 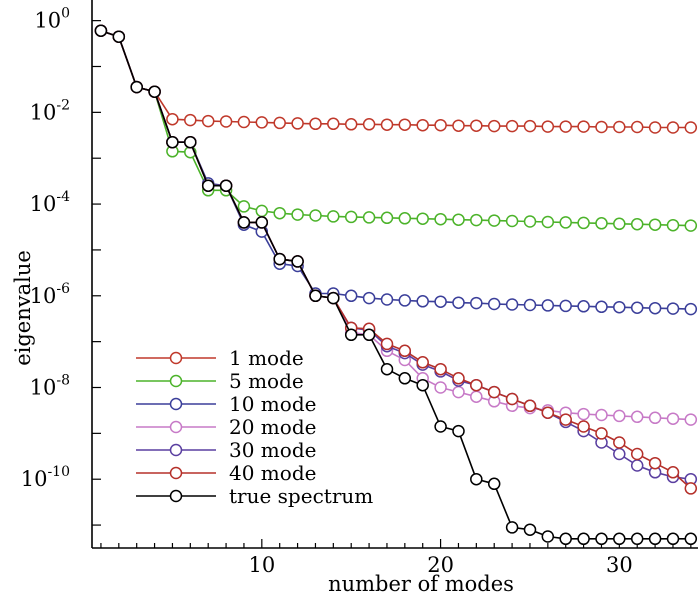 I want to click on x-tick-label: 10, so click(x=261, y=565).